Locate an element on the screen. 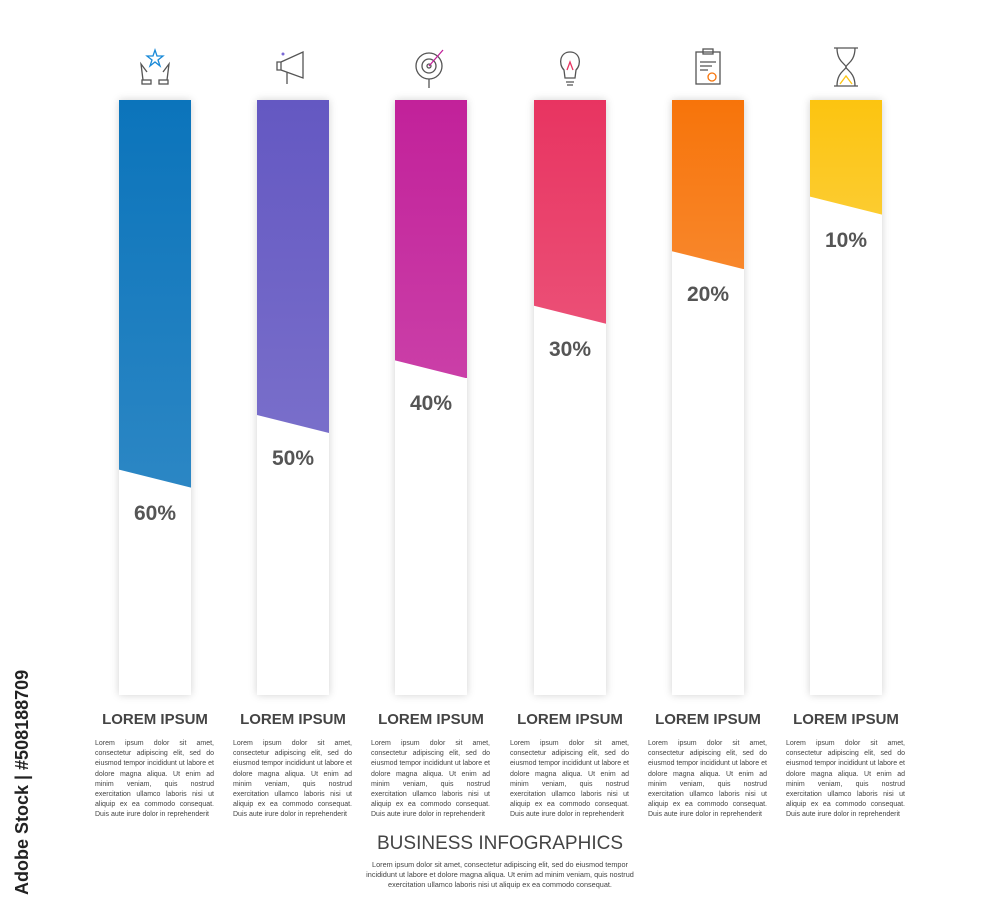 This screenshot has width=1000, height=909. lightbulb-icon is located at coordinates (570, 65).